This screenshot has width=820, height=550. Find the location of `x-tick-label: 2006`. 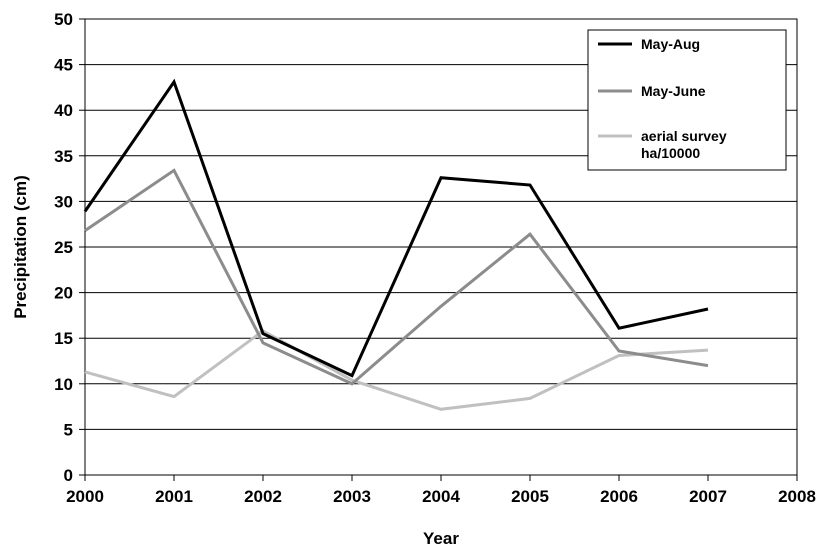

x-tick-label: 2006 is located at coordinates (619, 496).